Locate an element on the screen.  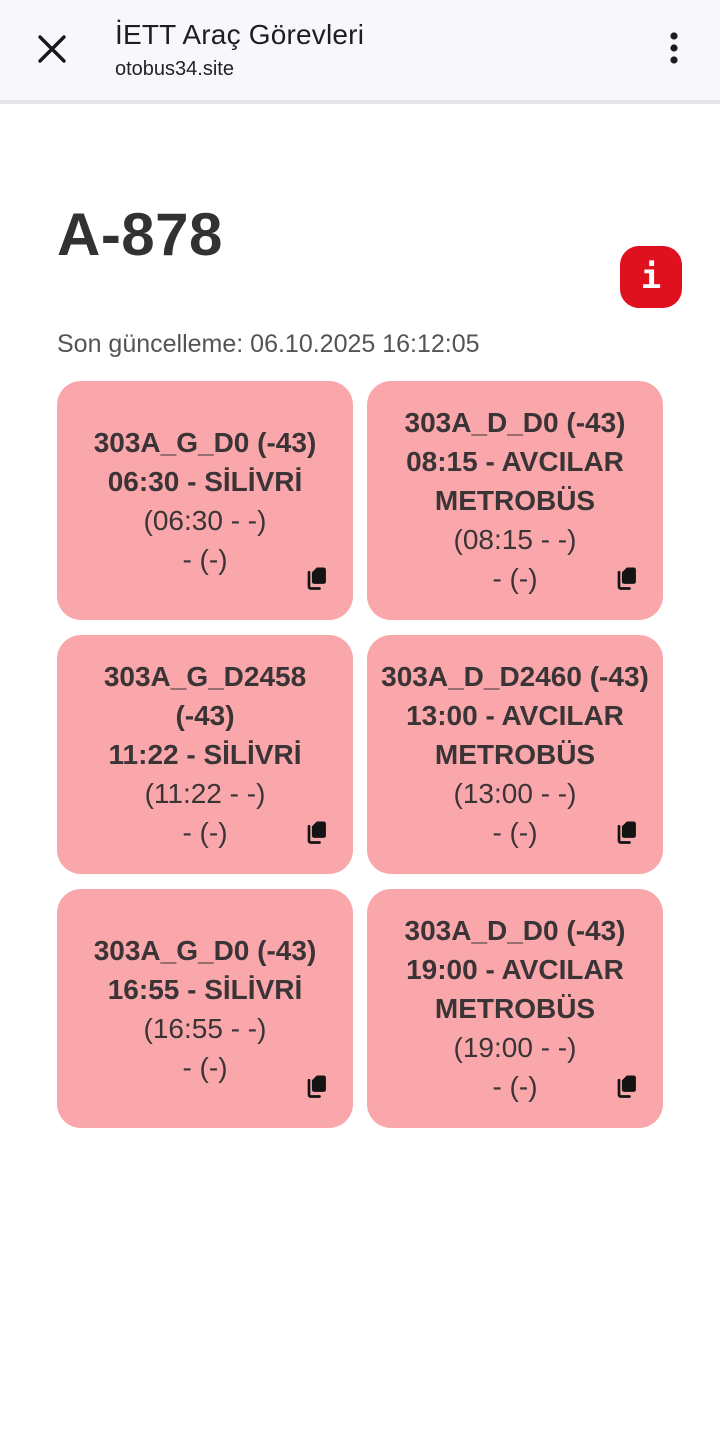
site-url: otobus34.site is located at coordinates (174, 69).